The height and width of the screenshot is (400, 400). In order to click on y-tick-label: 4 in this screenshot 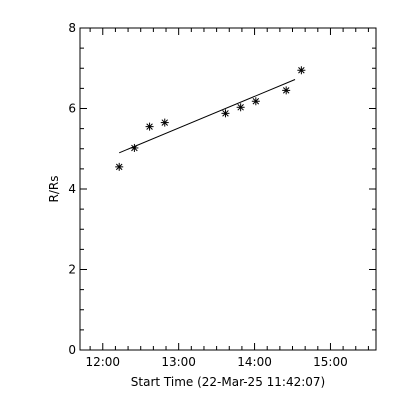, I will do `click(72, 189)`.